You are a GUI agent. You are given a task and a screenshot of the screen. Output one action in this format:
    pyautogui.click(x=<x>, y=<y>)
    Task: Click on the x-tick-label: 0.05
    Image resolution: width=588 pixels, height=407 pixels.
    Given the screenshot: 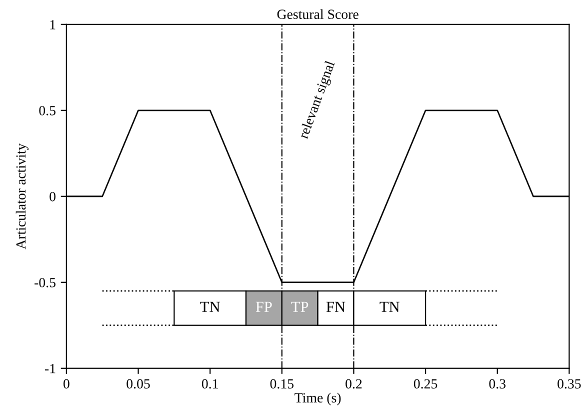 What is the action you would take?
    pyautogui.click(x=138, y=384)
    